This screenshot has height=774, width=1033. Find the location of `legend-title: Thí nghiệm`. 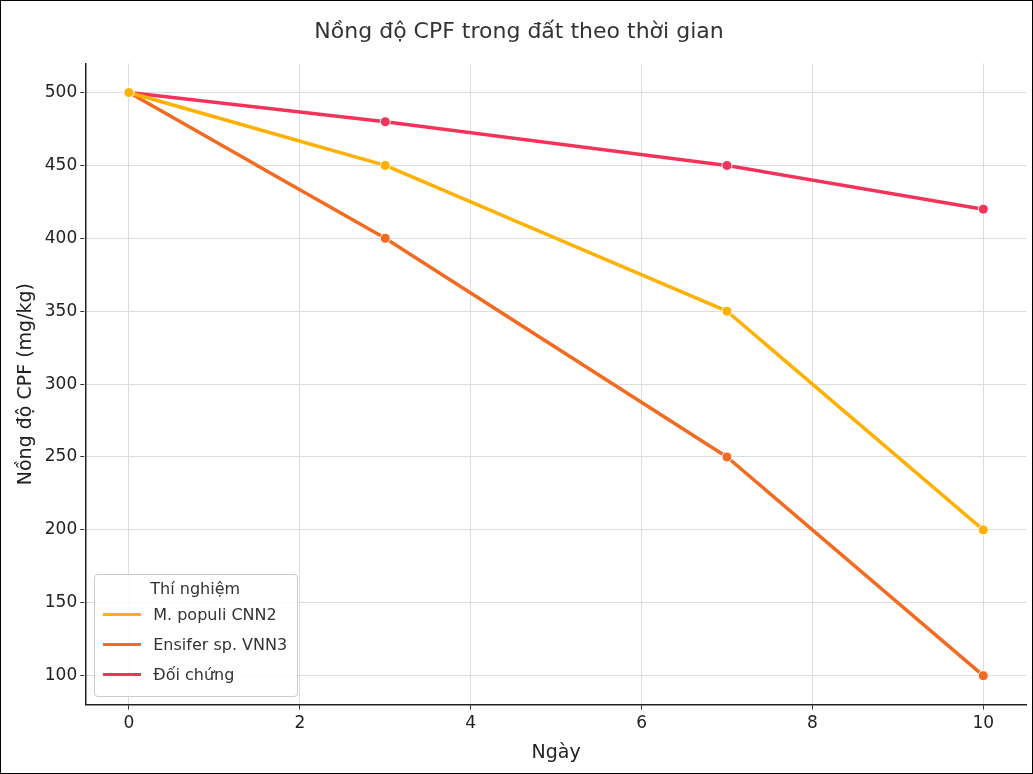

legend-title: Thí nghiệm is located at coordinates (195, 588).